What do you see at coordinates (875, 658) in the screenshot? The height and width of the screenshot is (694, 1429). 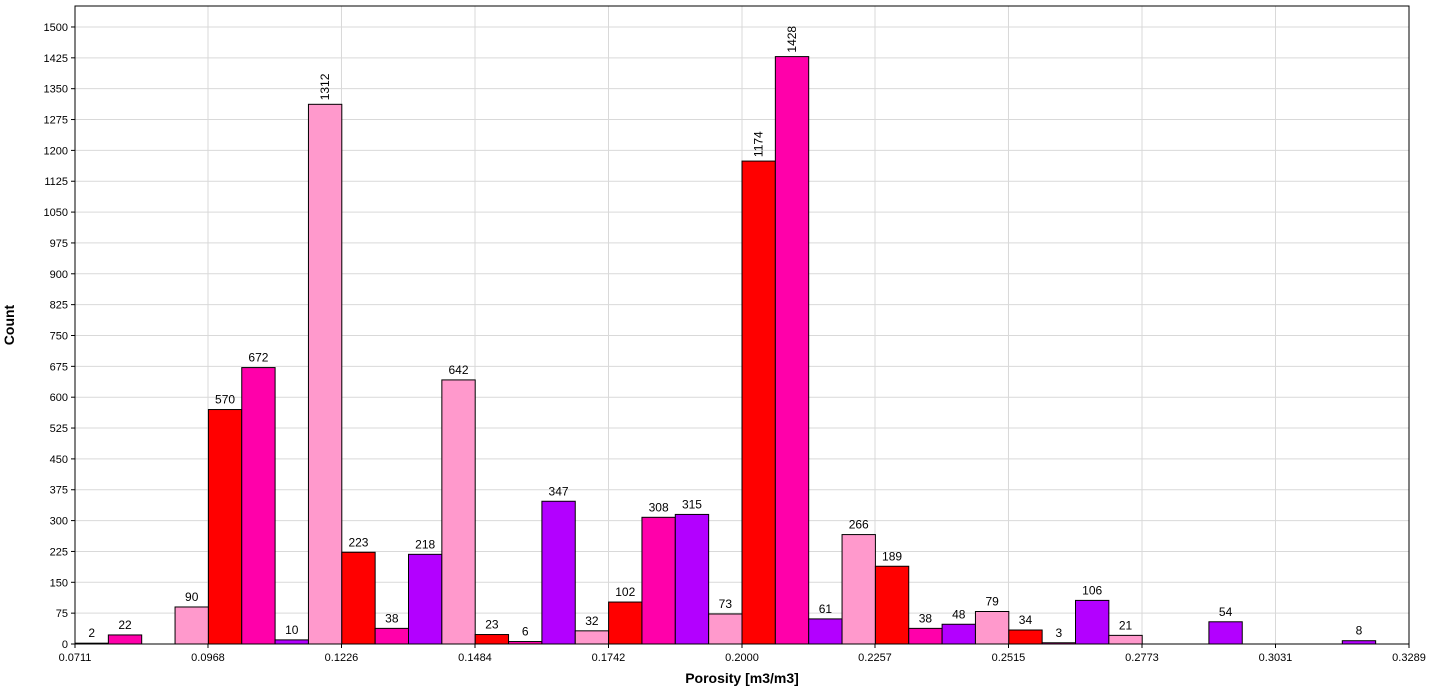 I see `x-tick-label: 0.2257` at bounding box center [875, 658].